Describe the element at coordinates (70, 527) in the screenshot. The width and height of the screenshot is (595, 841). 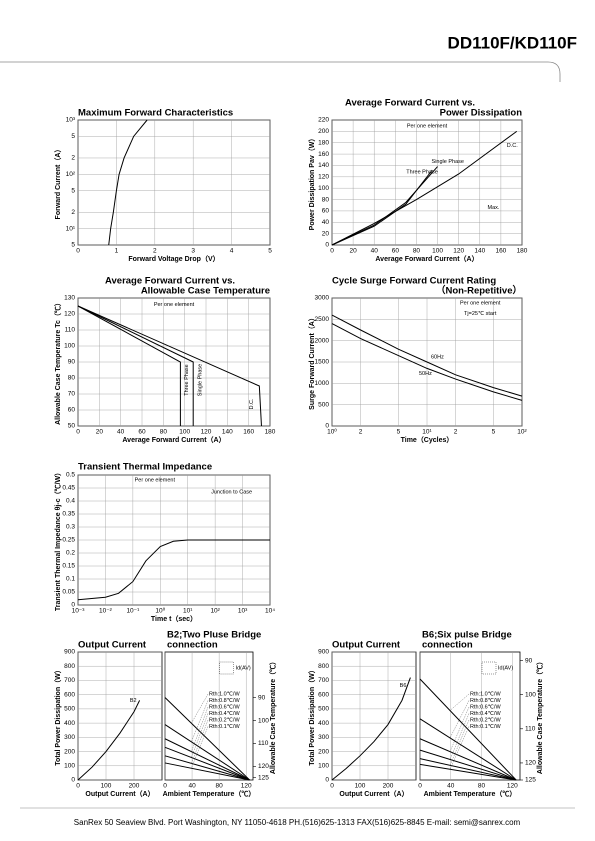
I see `y-tick-label: 0.3` at that location.